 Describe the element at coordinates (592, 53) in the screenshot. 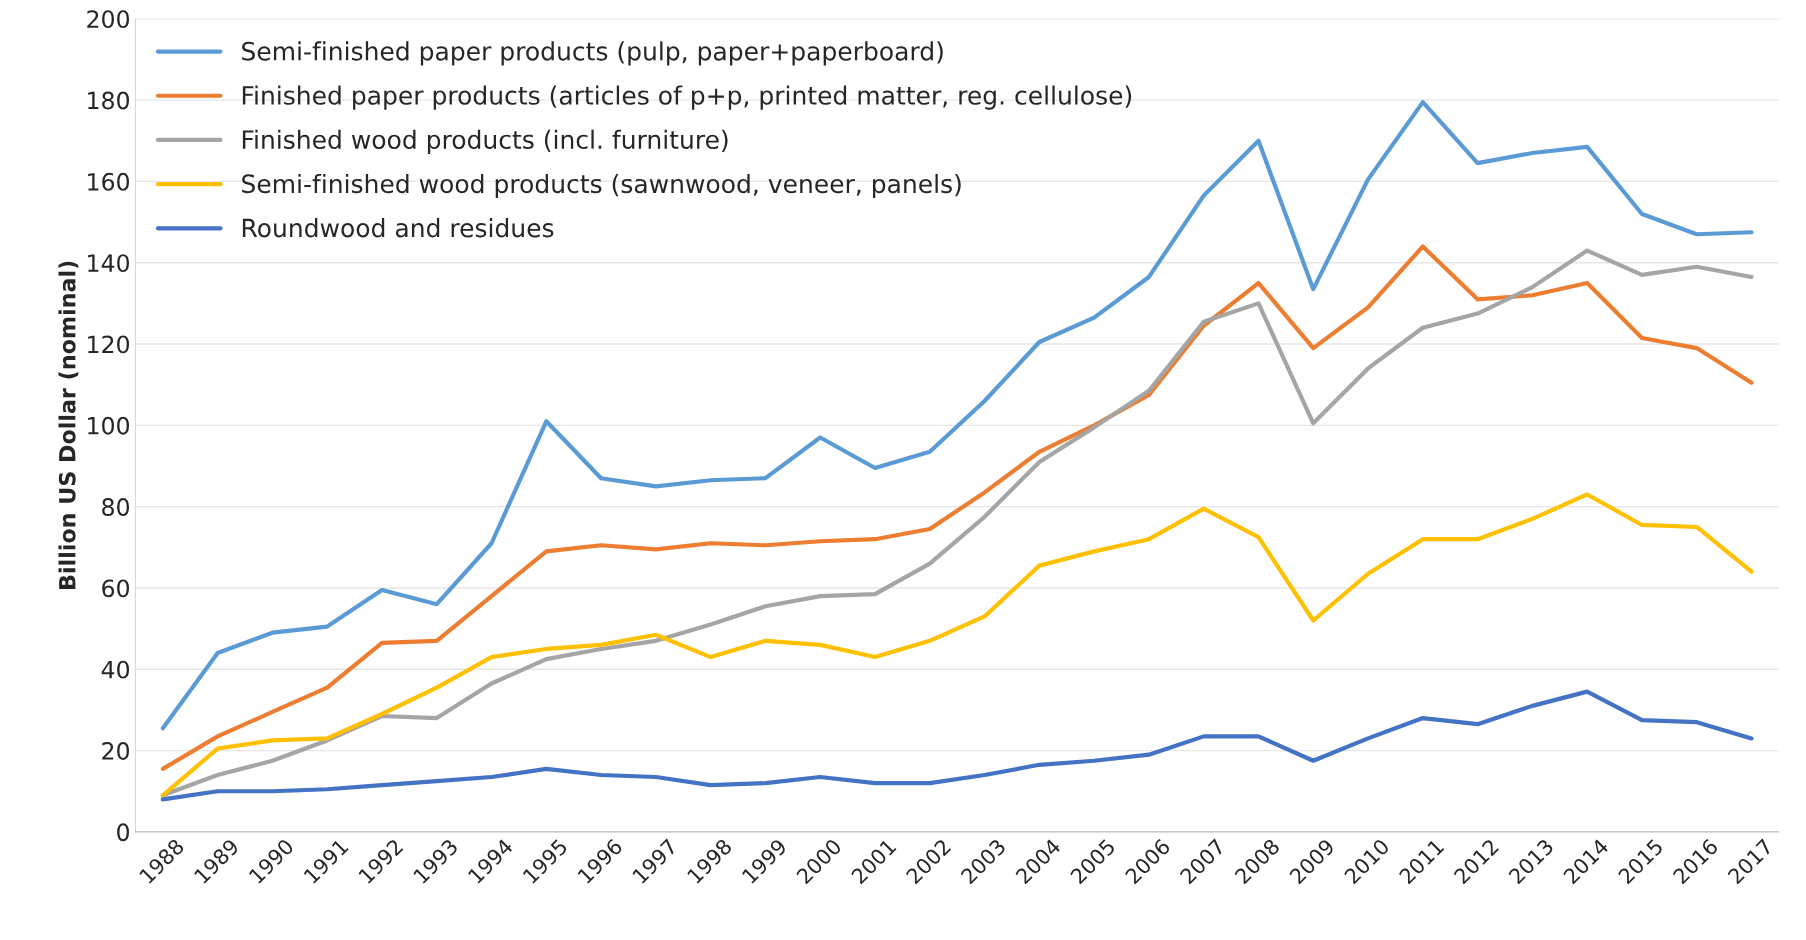

I see `legend-label: Semi-finished paper products (pulp, paper+paperboard)` at that location.